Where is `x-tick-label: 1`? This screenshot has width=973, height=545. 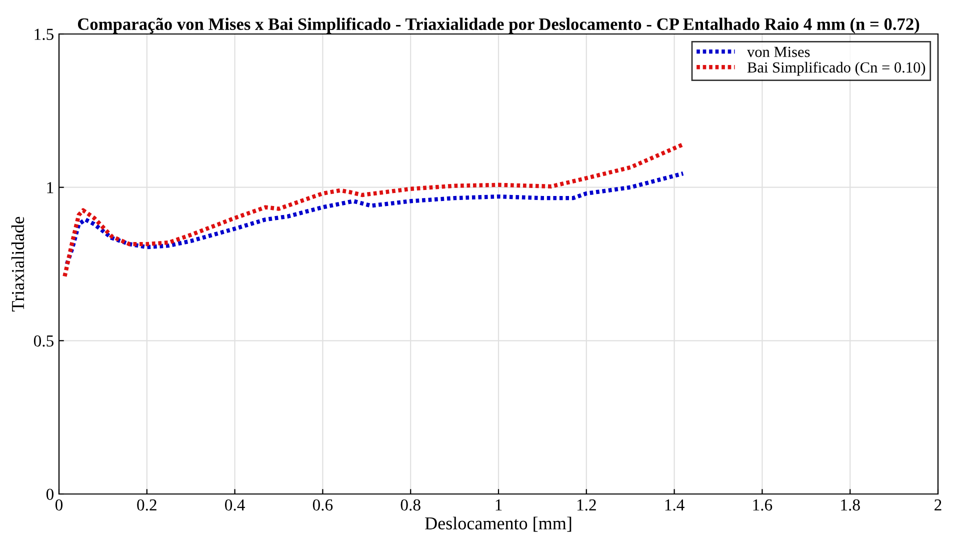
x-tick-label: 1 is located at coordinates (499, 504).